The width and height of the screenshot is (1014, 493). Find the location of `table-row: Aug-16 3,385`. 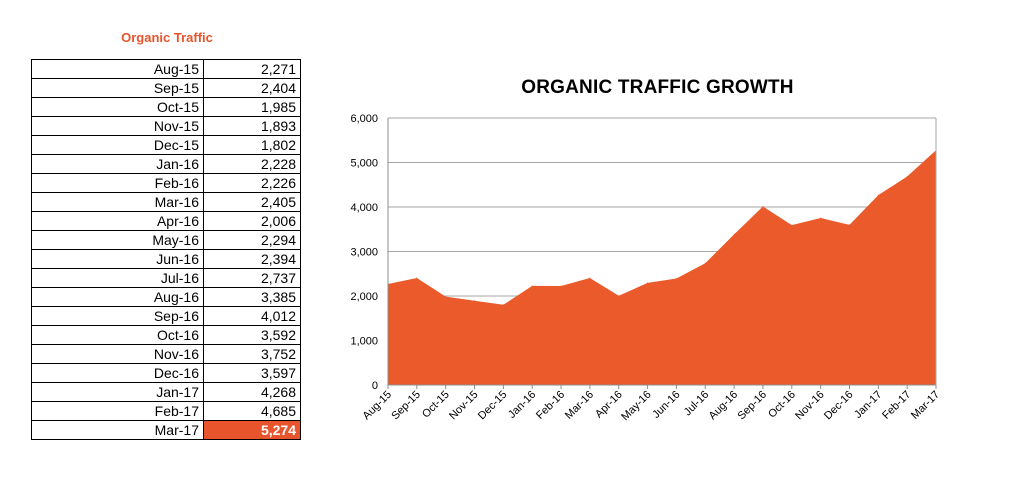

table-row: Aug-16 3,385 is located at coordinates (166, 297).